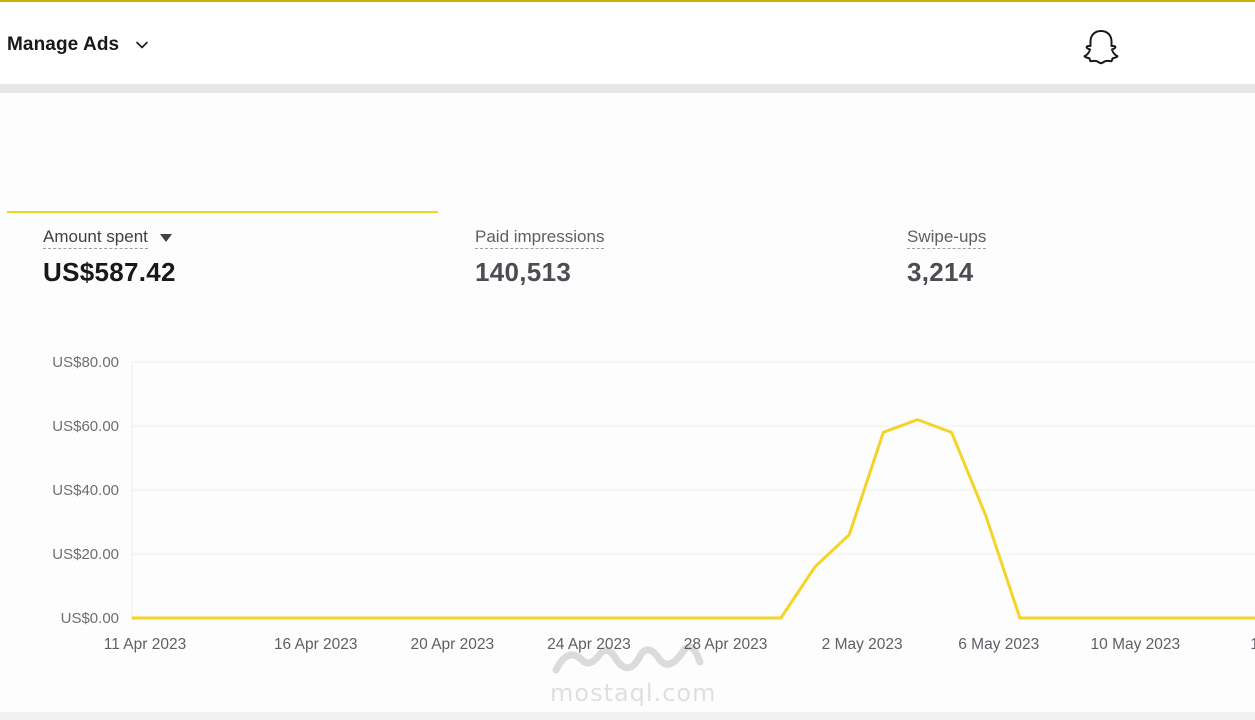  I want to click on metric-label: Paid impressions, so click(540, 238).